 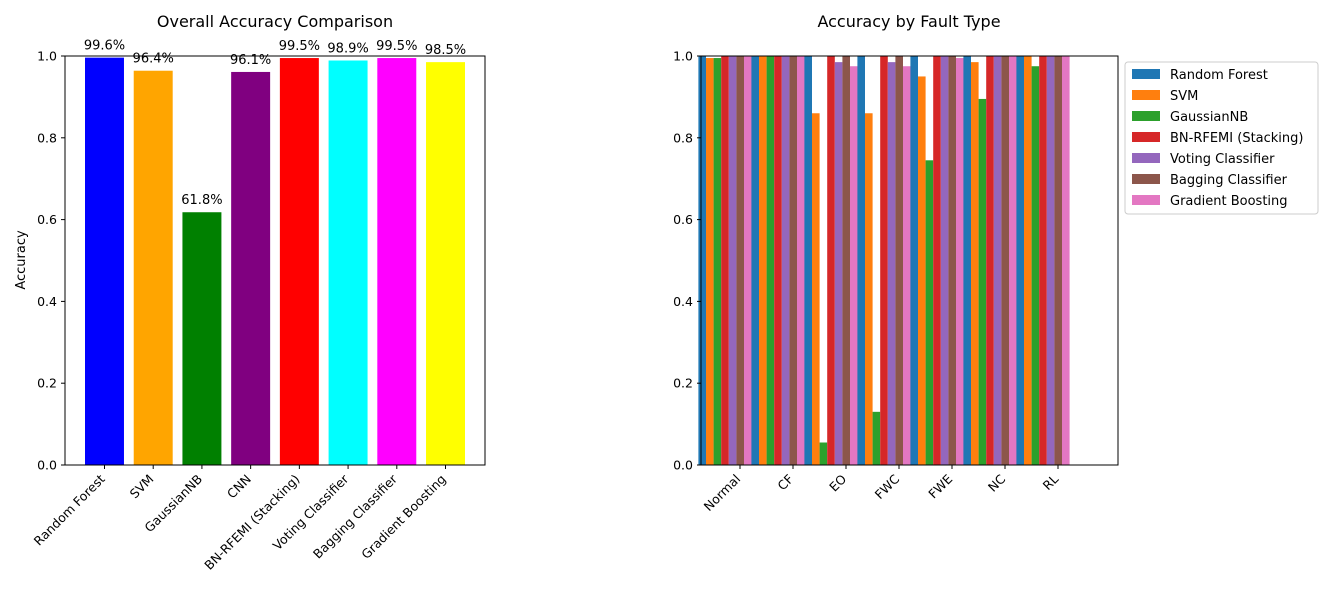 What do you see at coordinates (1051, 482) in the screenshot?
I see `x-tick-label: RL` at bounding box center [1051, 482].